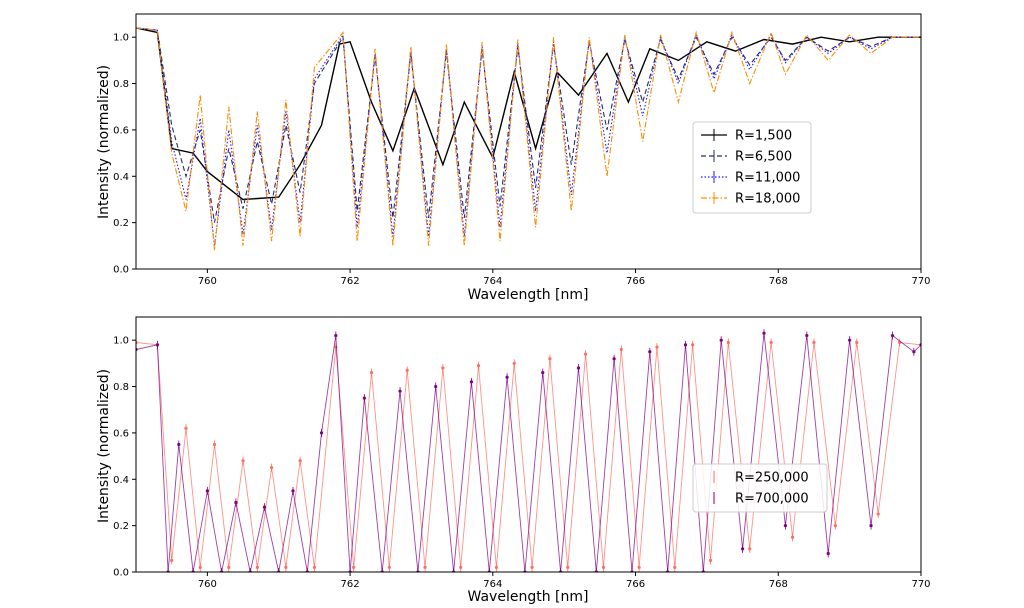  I want to click on bottom-x-tick-label: 768, so click(778, 584).